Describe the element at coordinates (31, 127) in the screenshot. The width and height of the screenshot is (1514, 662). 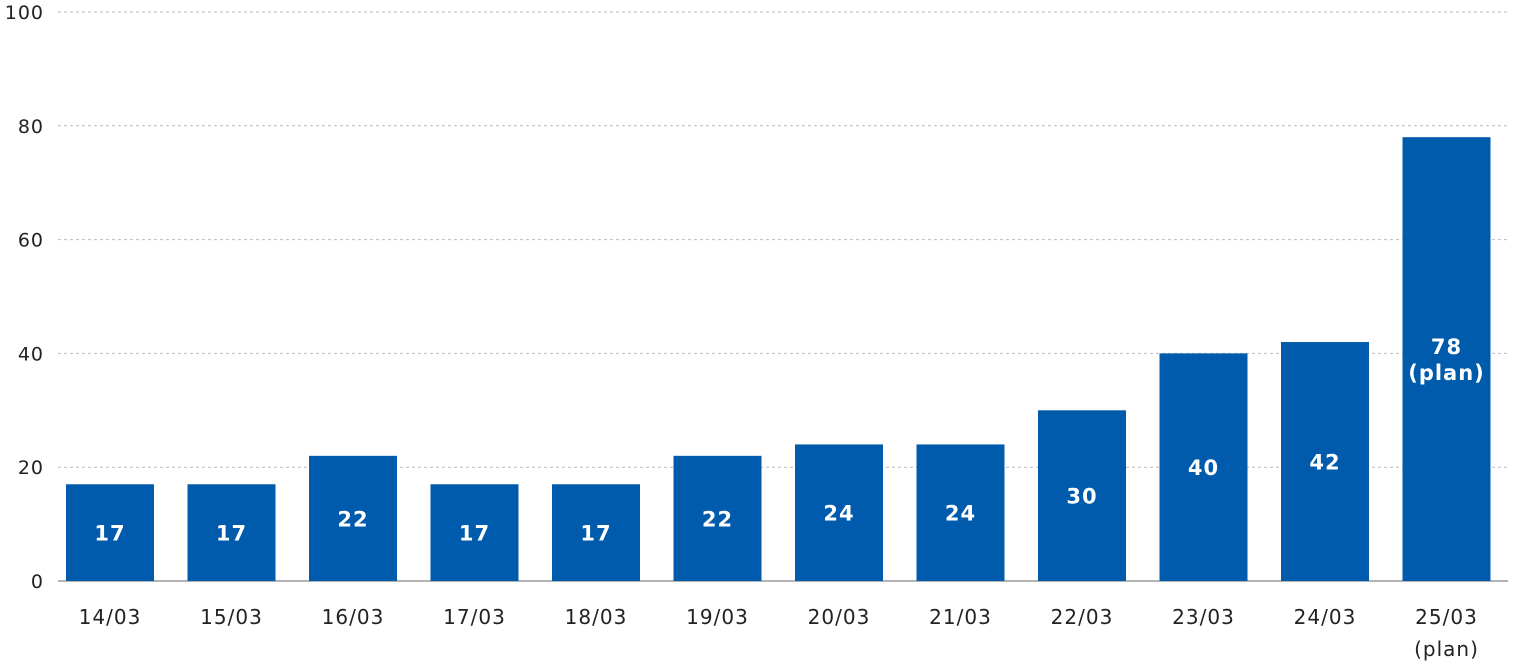
I see `y-tick-label: 80` at that location.